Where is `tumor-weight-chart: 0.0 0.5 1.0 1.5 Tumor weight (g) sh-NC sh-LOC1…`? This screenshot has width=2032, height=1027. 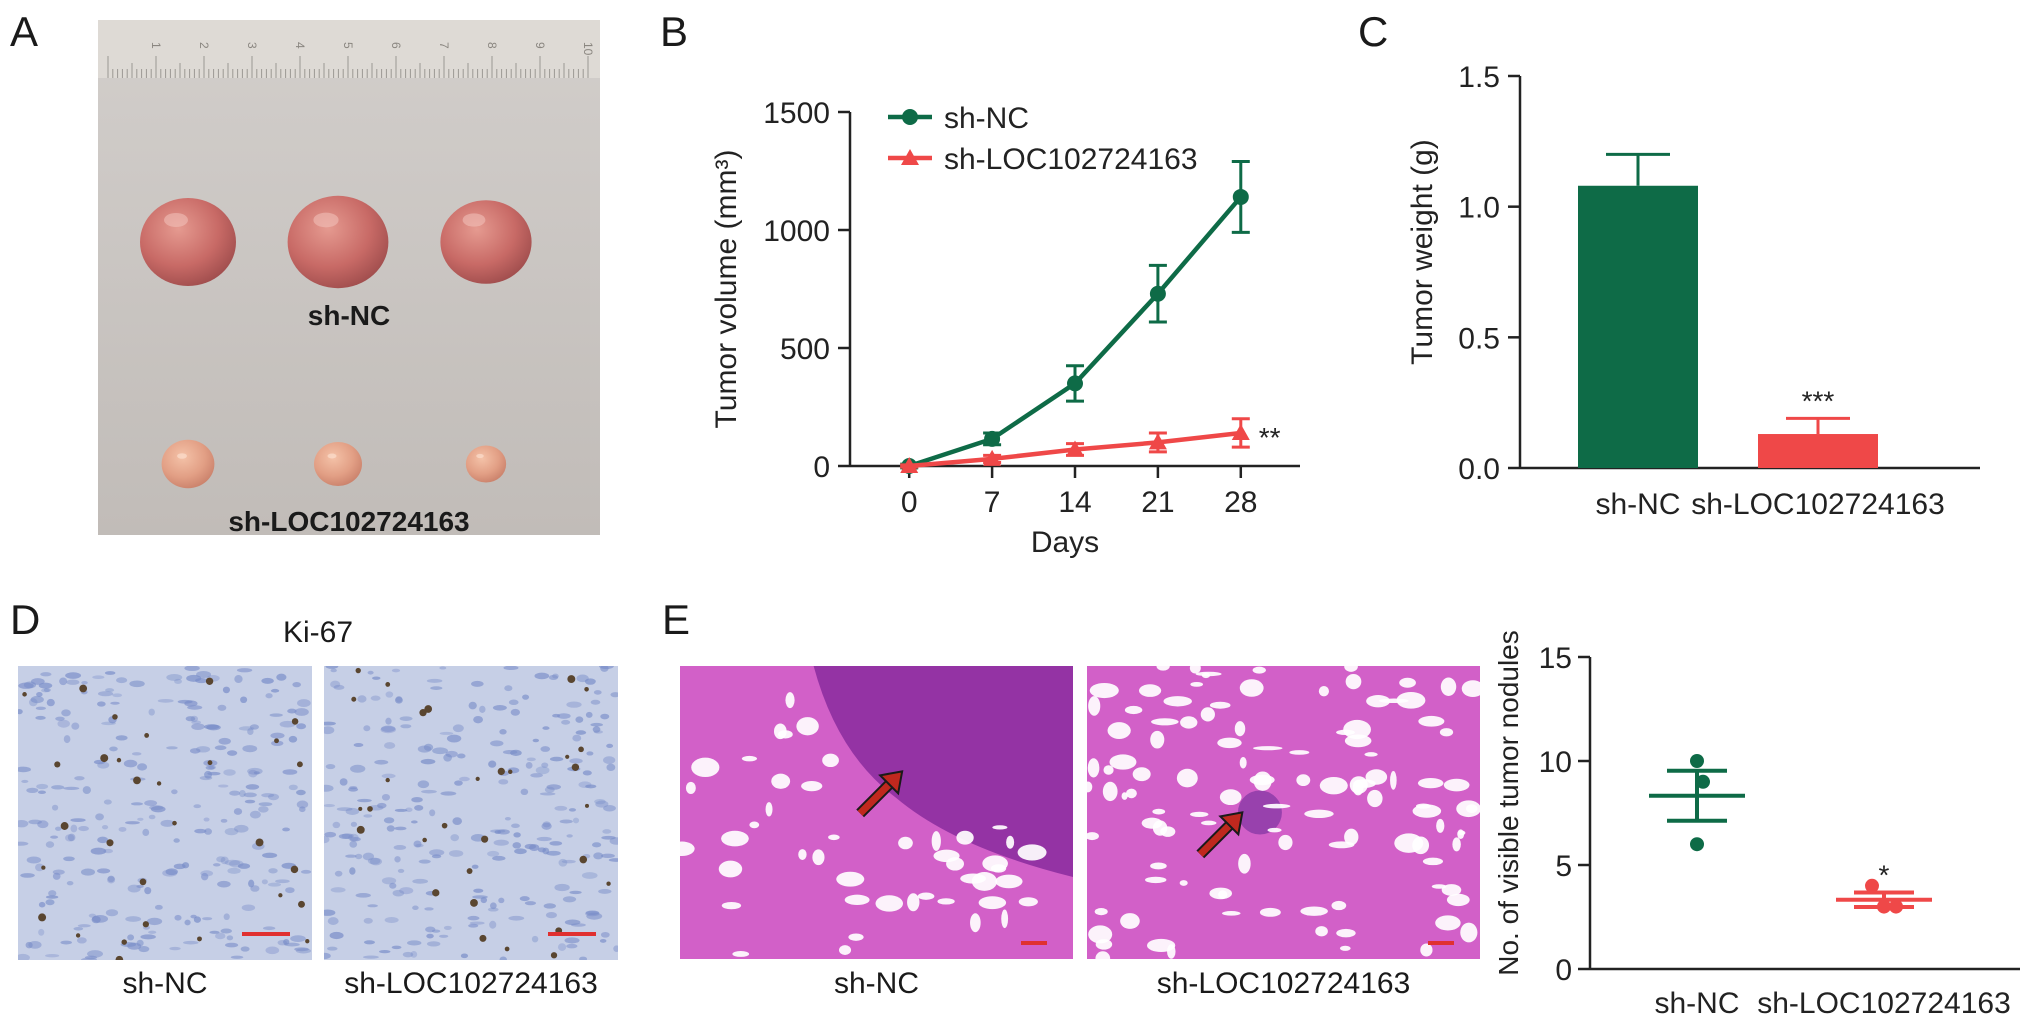 tumor-weight-chart: 0.0 0.5 1.0 1.5 Tumor weight (g) sh-NC sh-LOC1… is located at coordinates (1693, 291).